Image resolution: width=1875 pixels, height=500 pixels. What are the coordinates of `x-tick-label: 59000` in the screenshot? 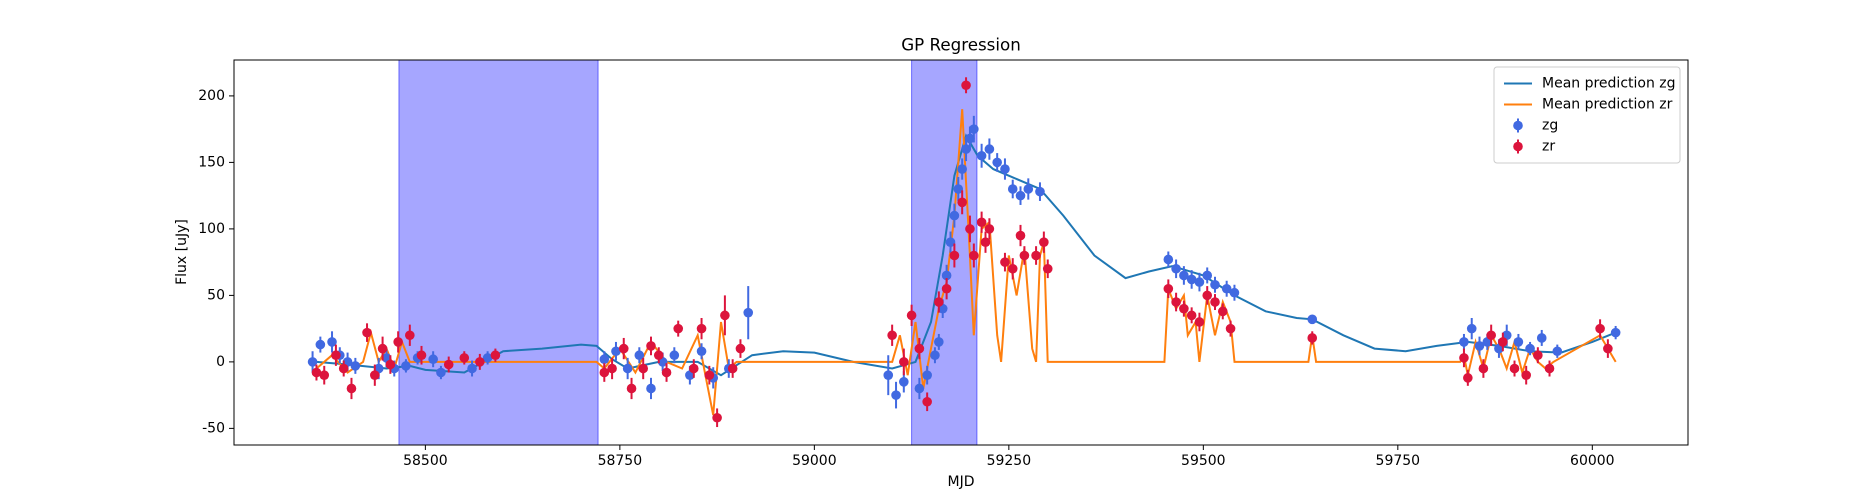 It's located at (814, 461).